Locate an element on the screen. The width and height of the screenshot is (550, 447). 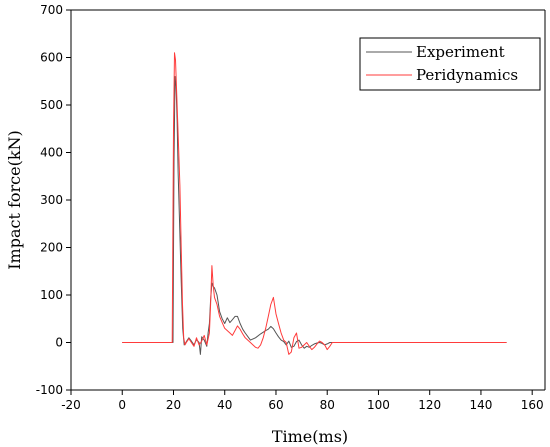
x-tick-label: 100 is located at coordinates (378, 405).